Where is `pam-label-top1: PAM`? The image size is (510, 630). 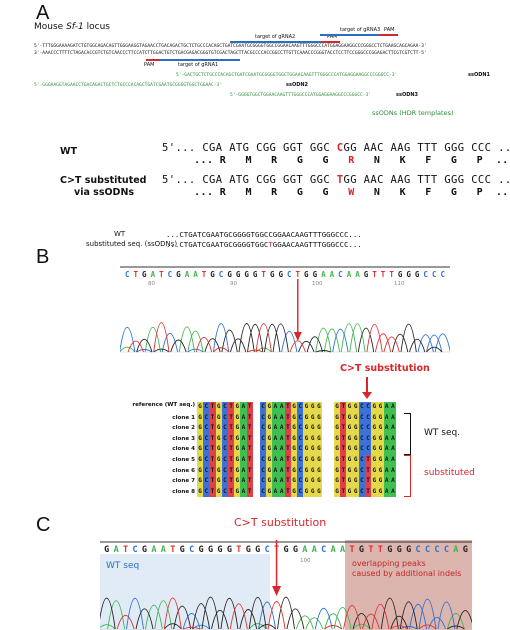
pam-label-top1: PAM is located at coordinates (389, 30).